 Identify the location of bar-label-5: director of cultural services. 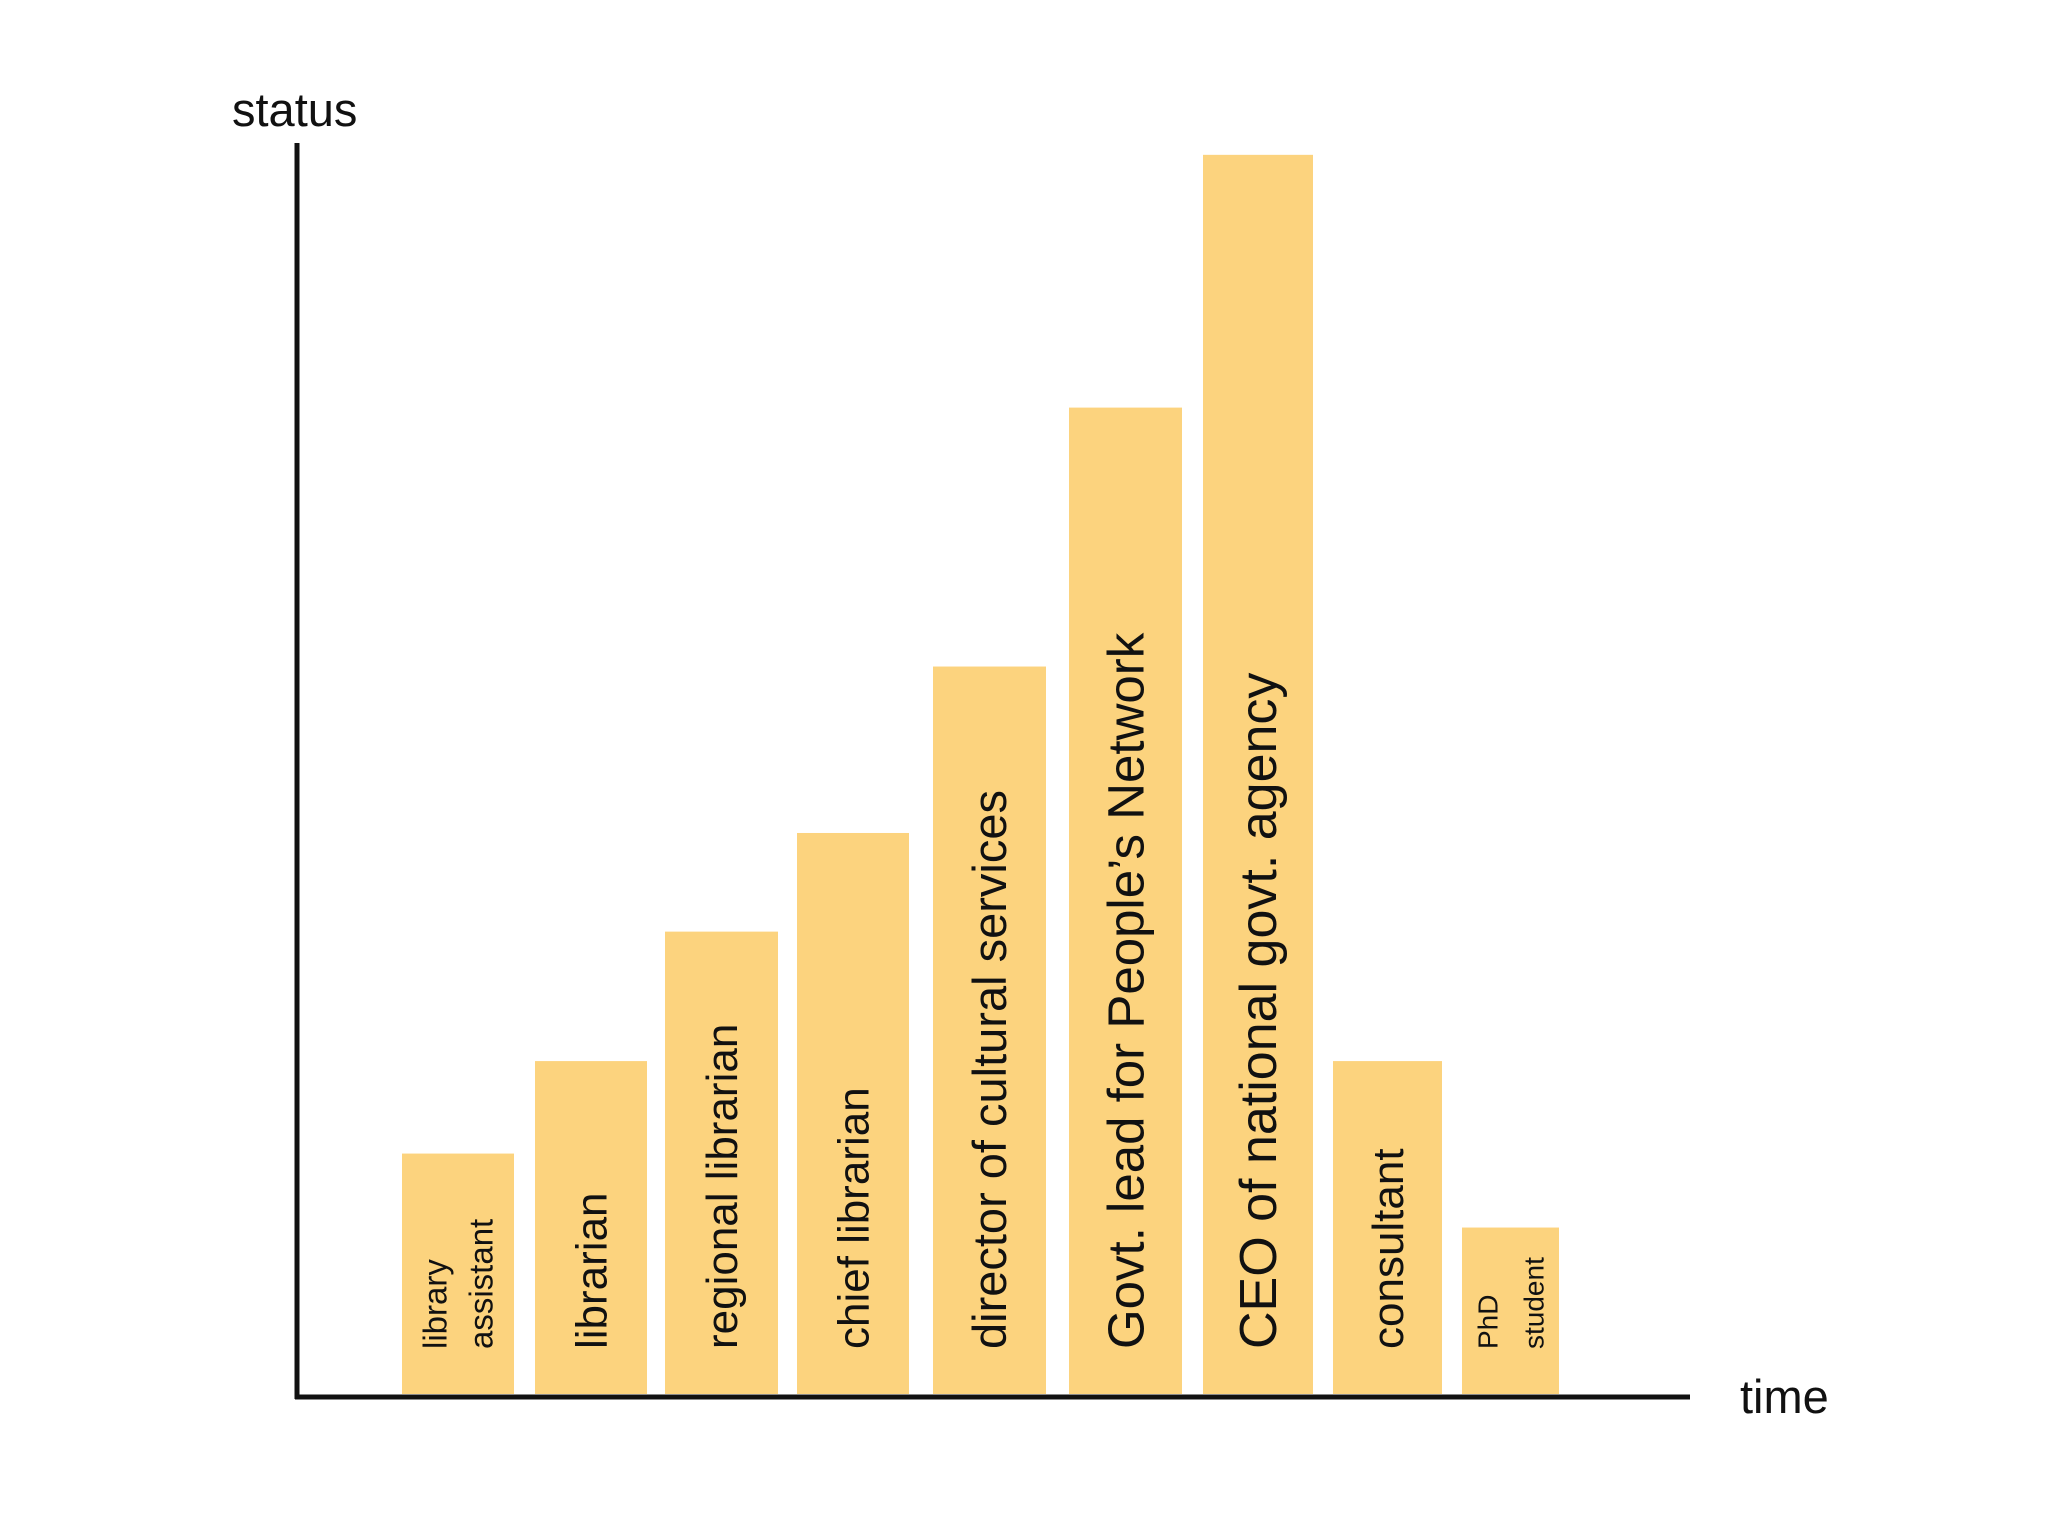
(989, 1069).